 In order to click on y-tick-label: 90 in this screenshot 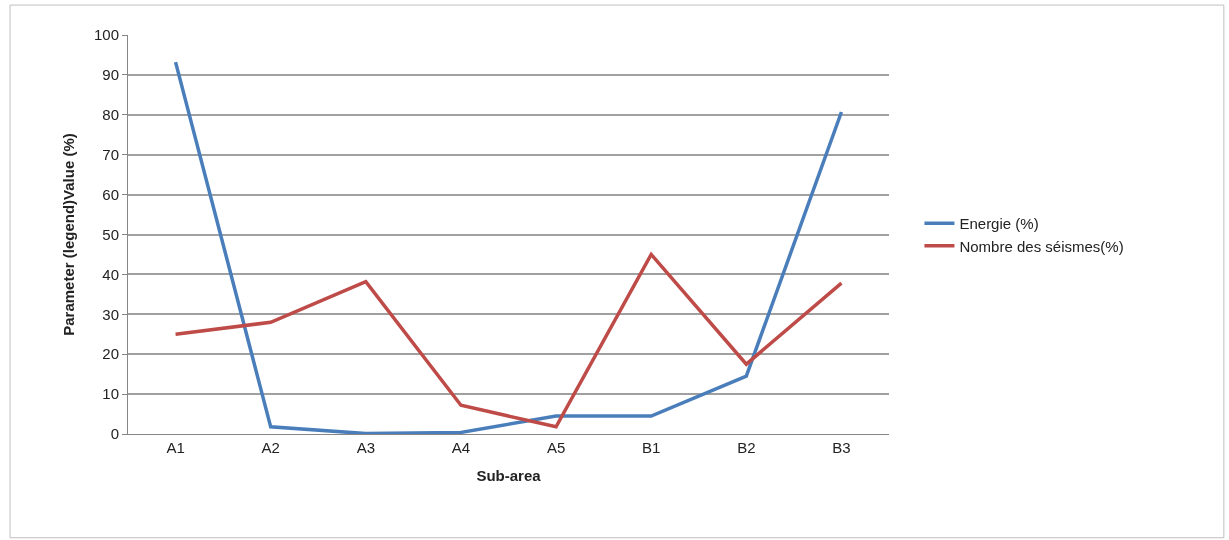, I will do `click(110, 75)`.